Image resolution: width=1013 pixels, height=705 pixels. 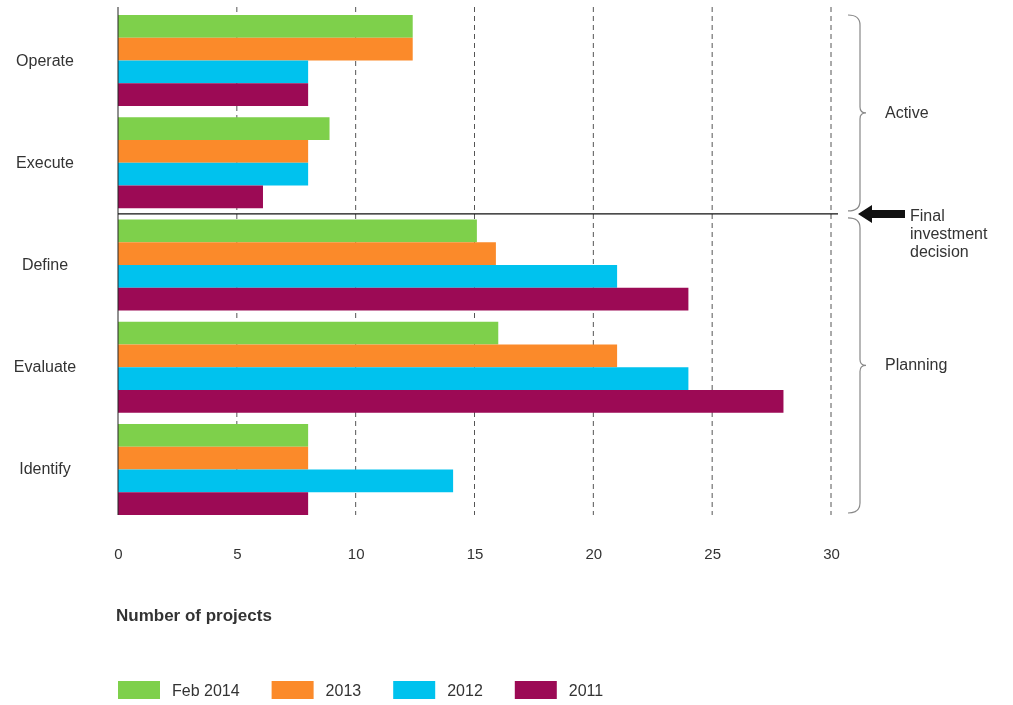 I want to click on legend-label: Feb 2014, so click(x=206, y=690).